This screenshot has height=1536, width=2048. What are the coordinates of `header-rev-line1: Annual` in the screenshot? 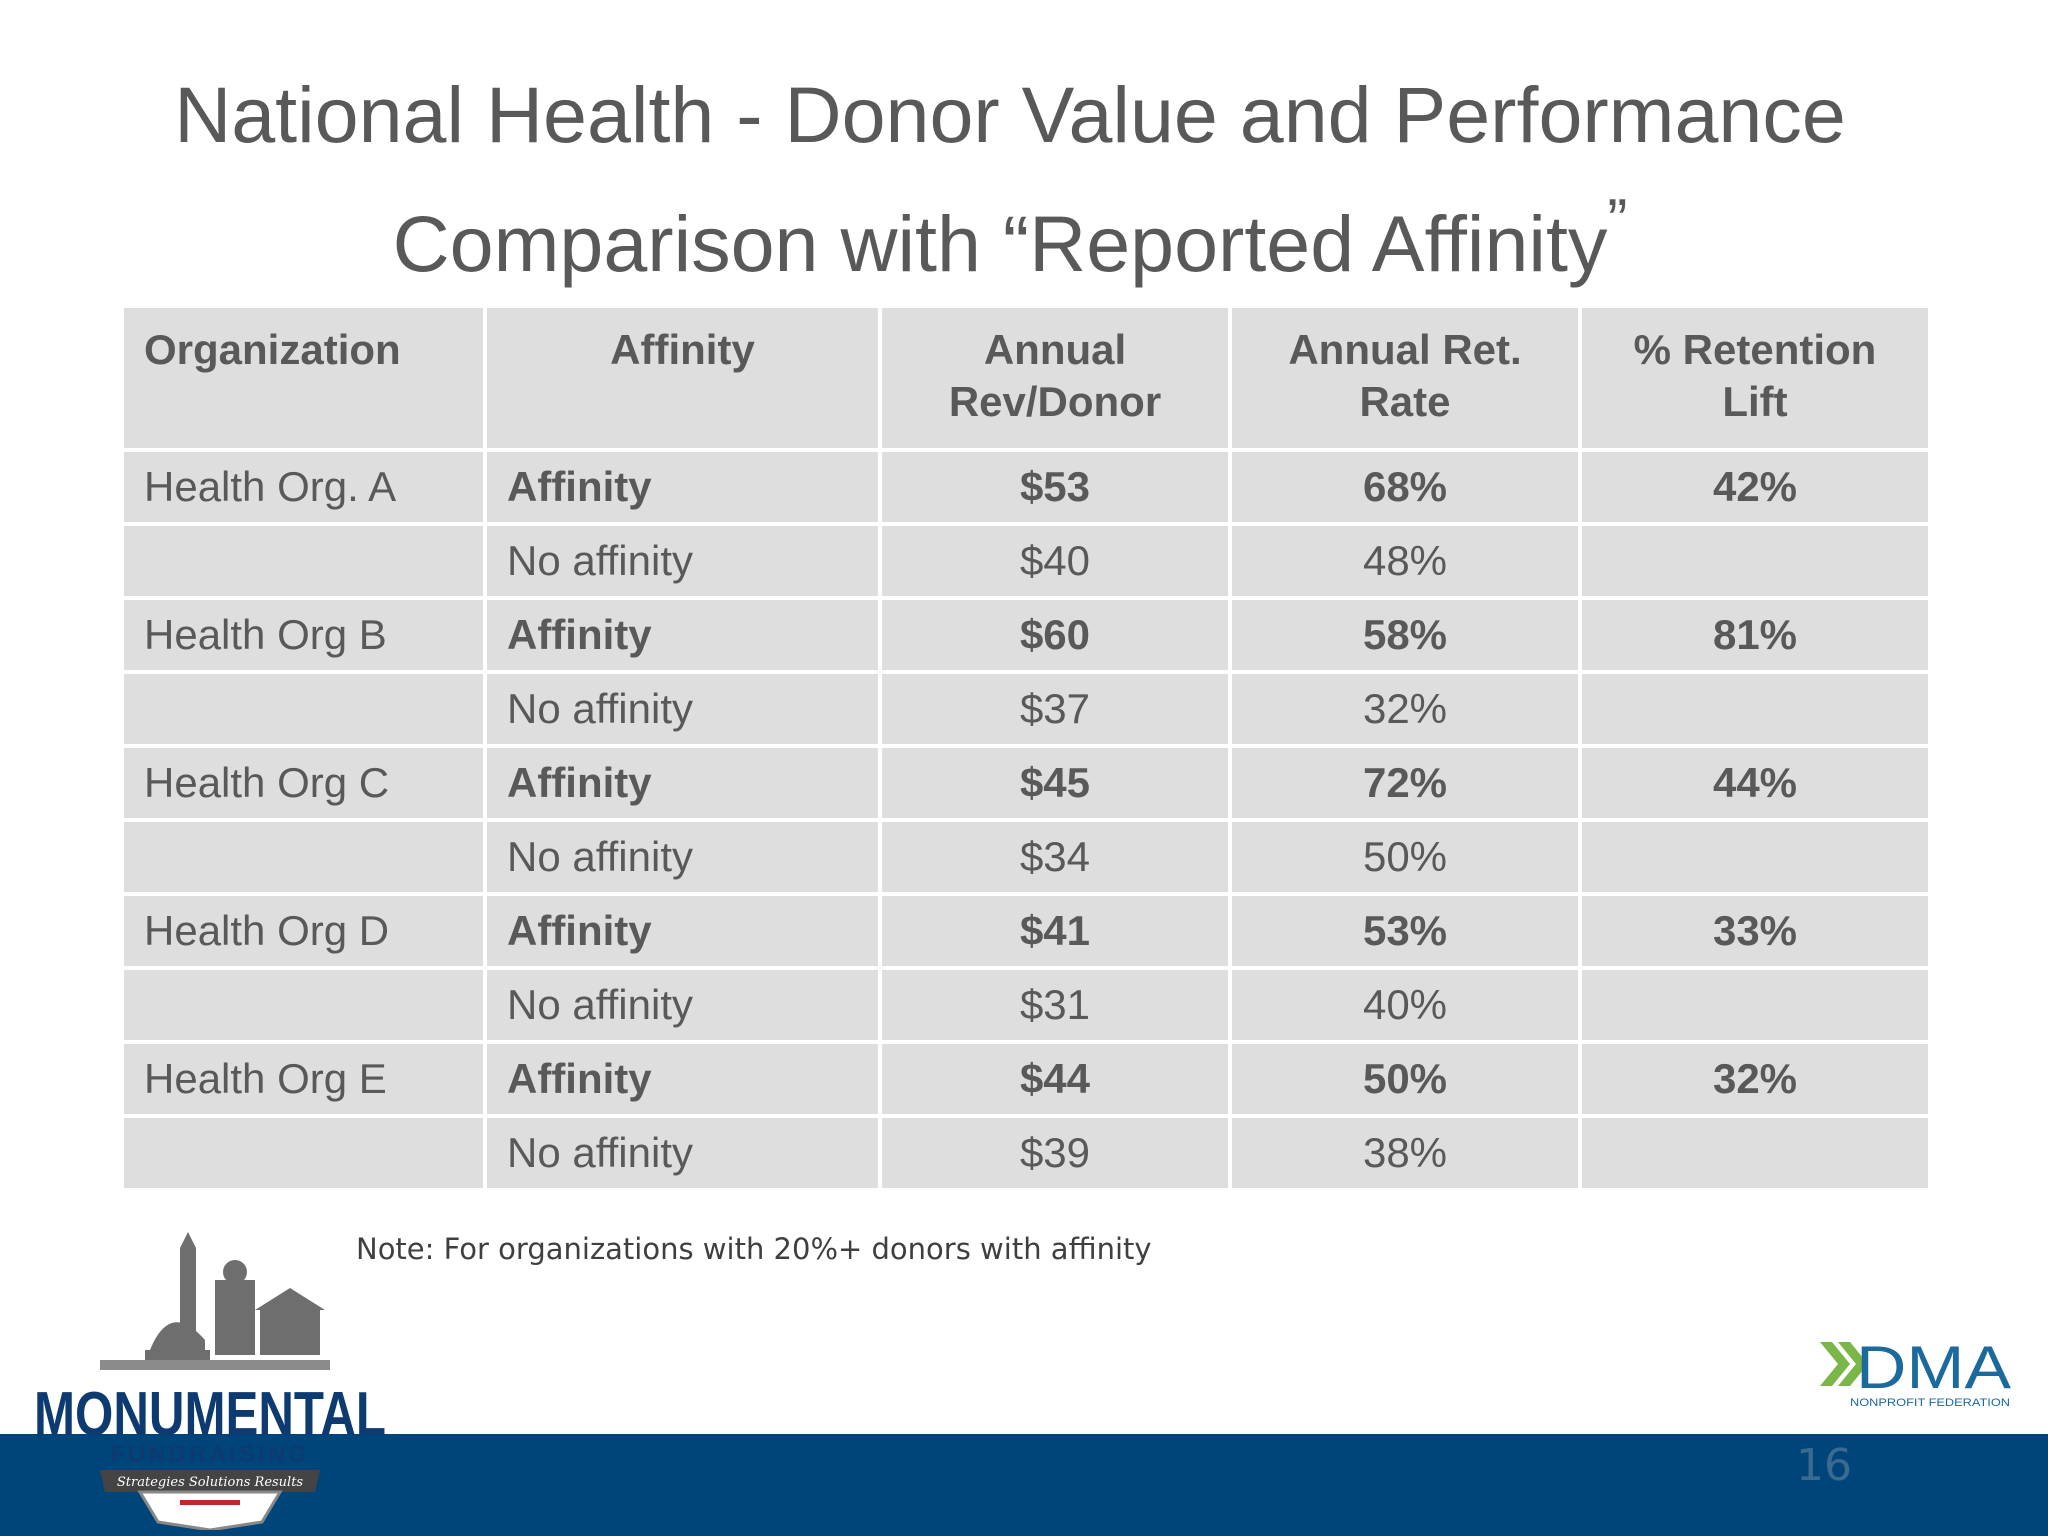 It's located at (1055, 349).